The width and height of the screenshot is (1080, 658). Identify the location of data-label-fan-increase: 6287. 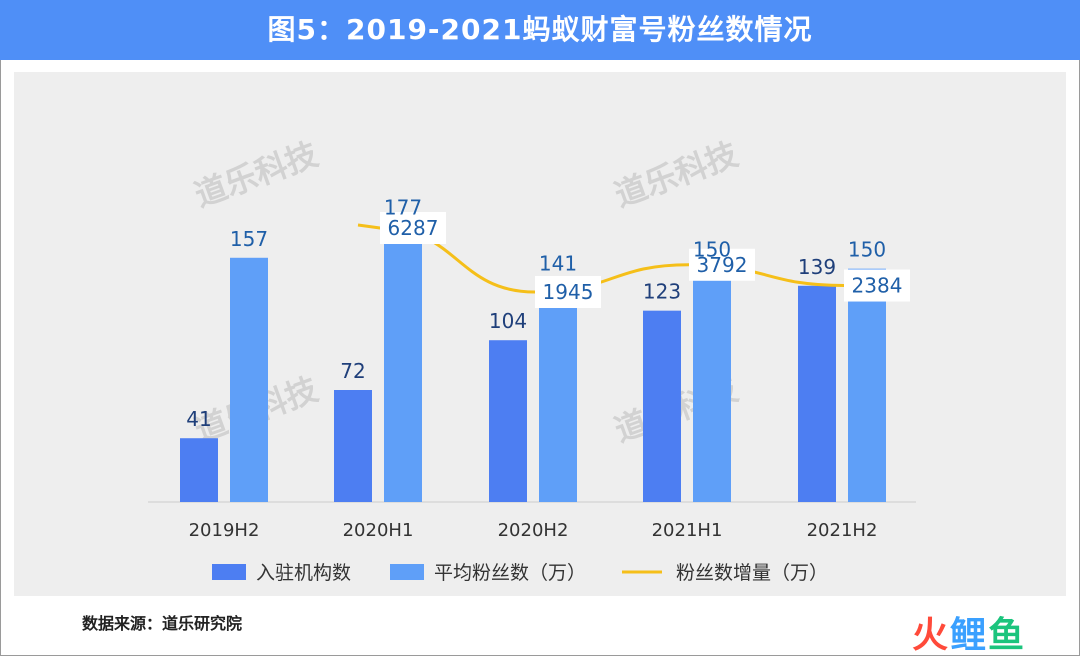
(413, 228).